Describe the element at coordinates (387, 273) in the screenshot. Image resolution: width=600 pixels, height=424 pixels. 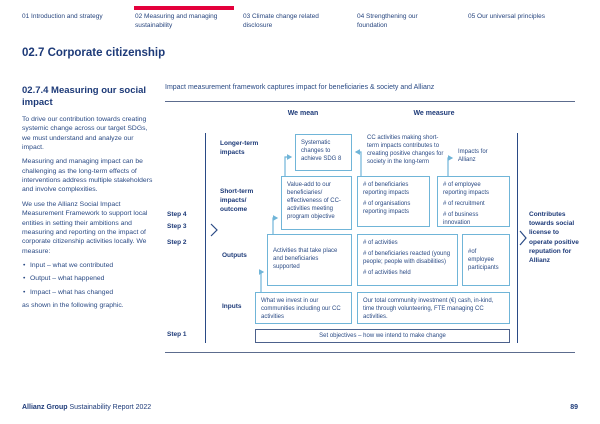
I see `box-line: # of activities held` at that location.